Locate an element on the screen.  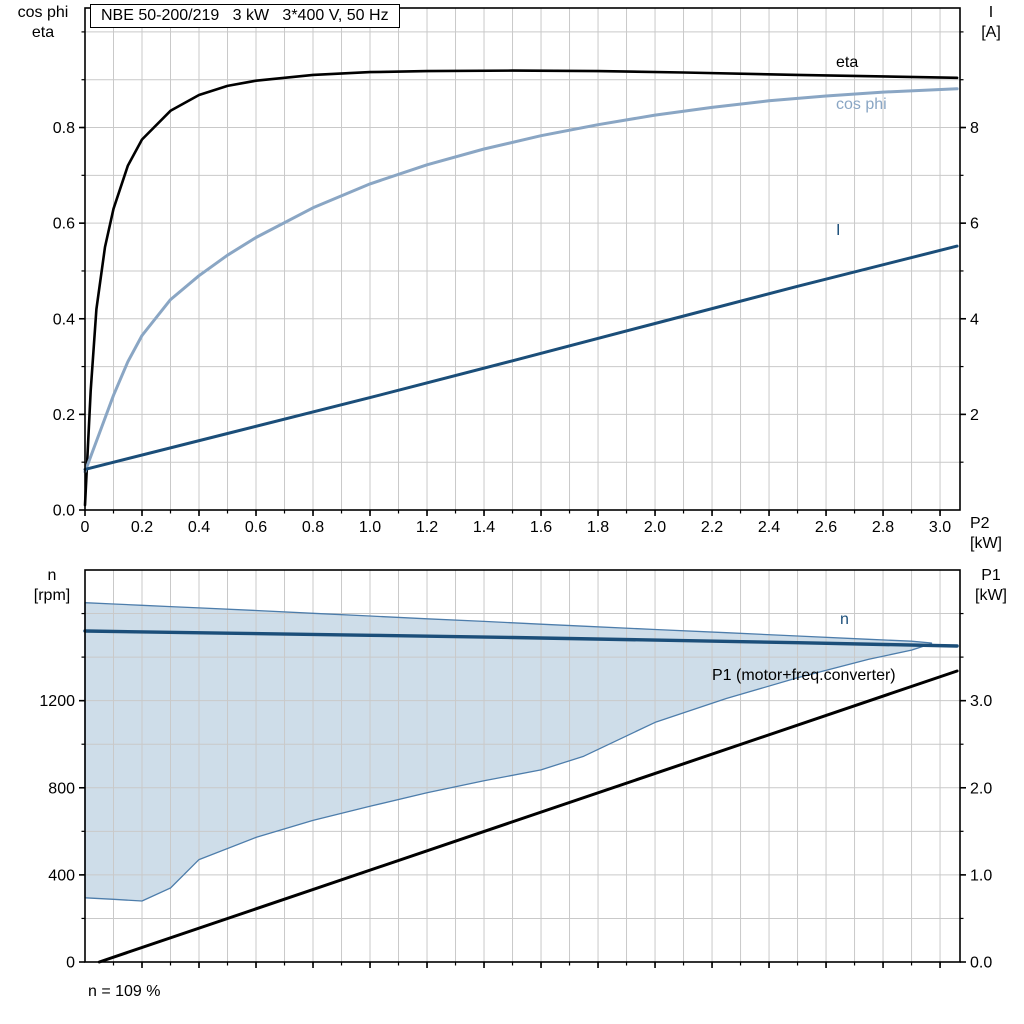
x-axis-title: P2 [kW] is located at coordinates (986, 533).